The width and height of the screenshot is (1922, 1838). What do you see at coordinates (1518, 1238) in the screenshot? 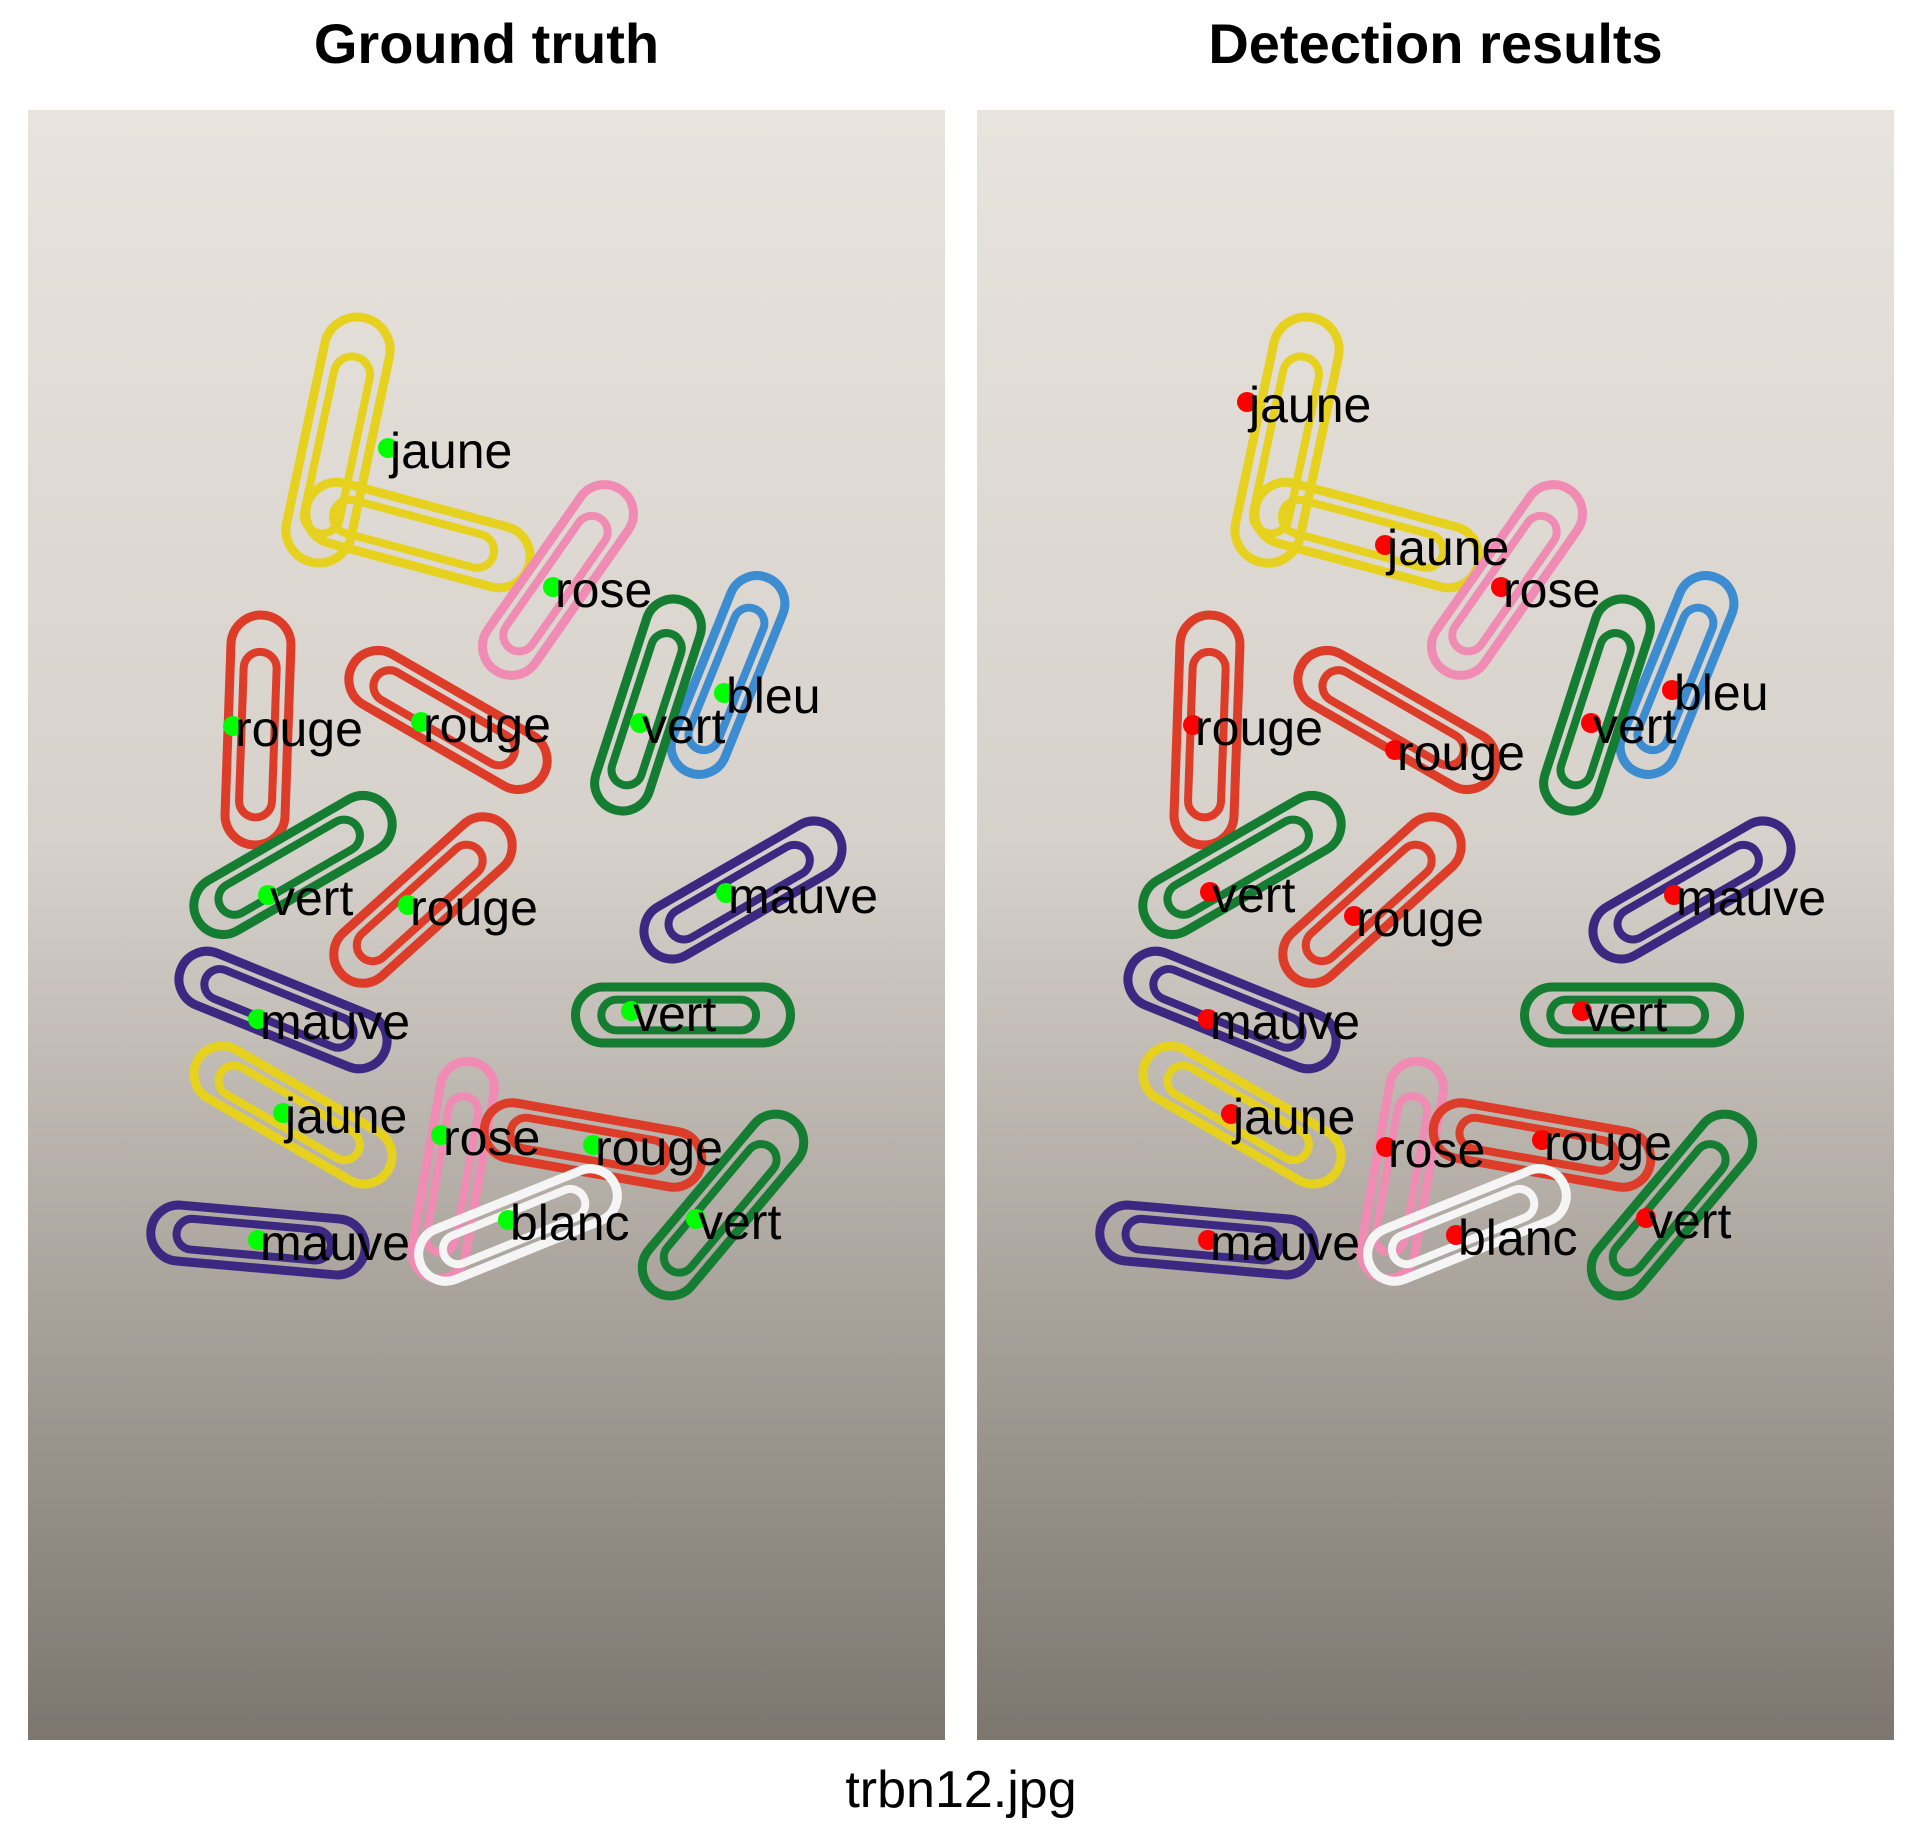
I see `detection-label-blanc: blanc` at bounding box center [1518, 1238].